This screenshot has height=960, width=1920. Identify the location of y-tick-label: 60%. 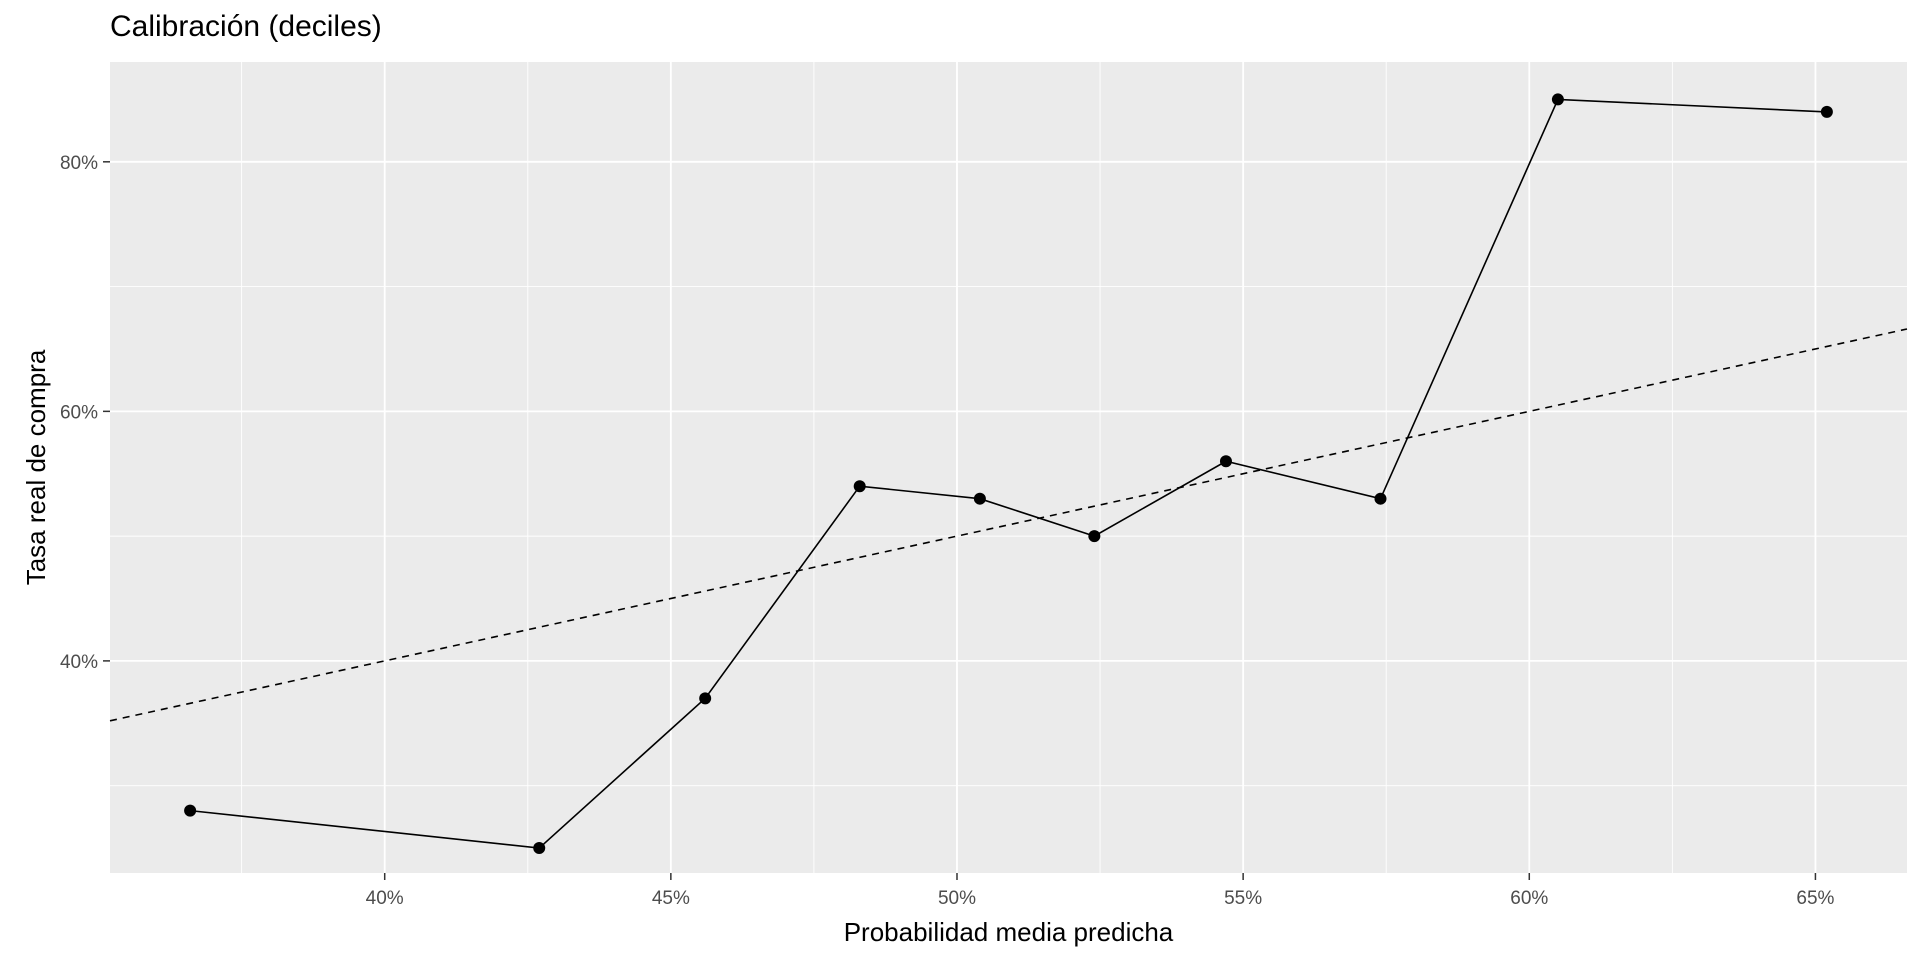
(79, 412).